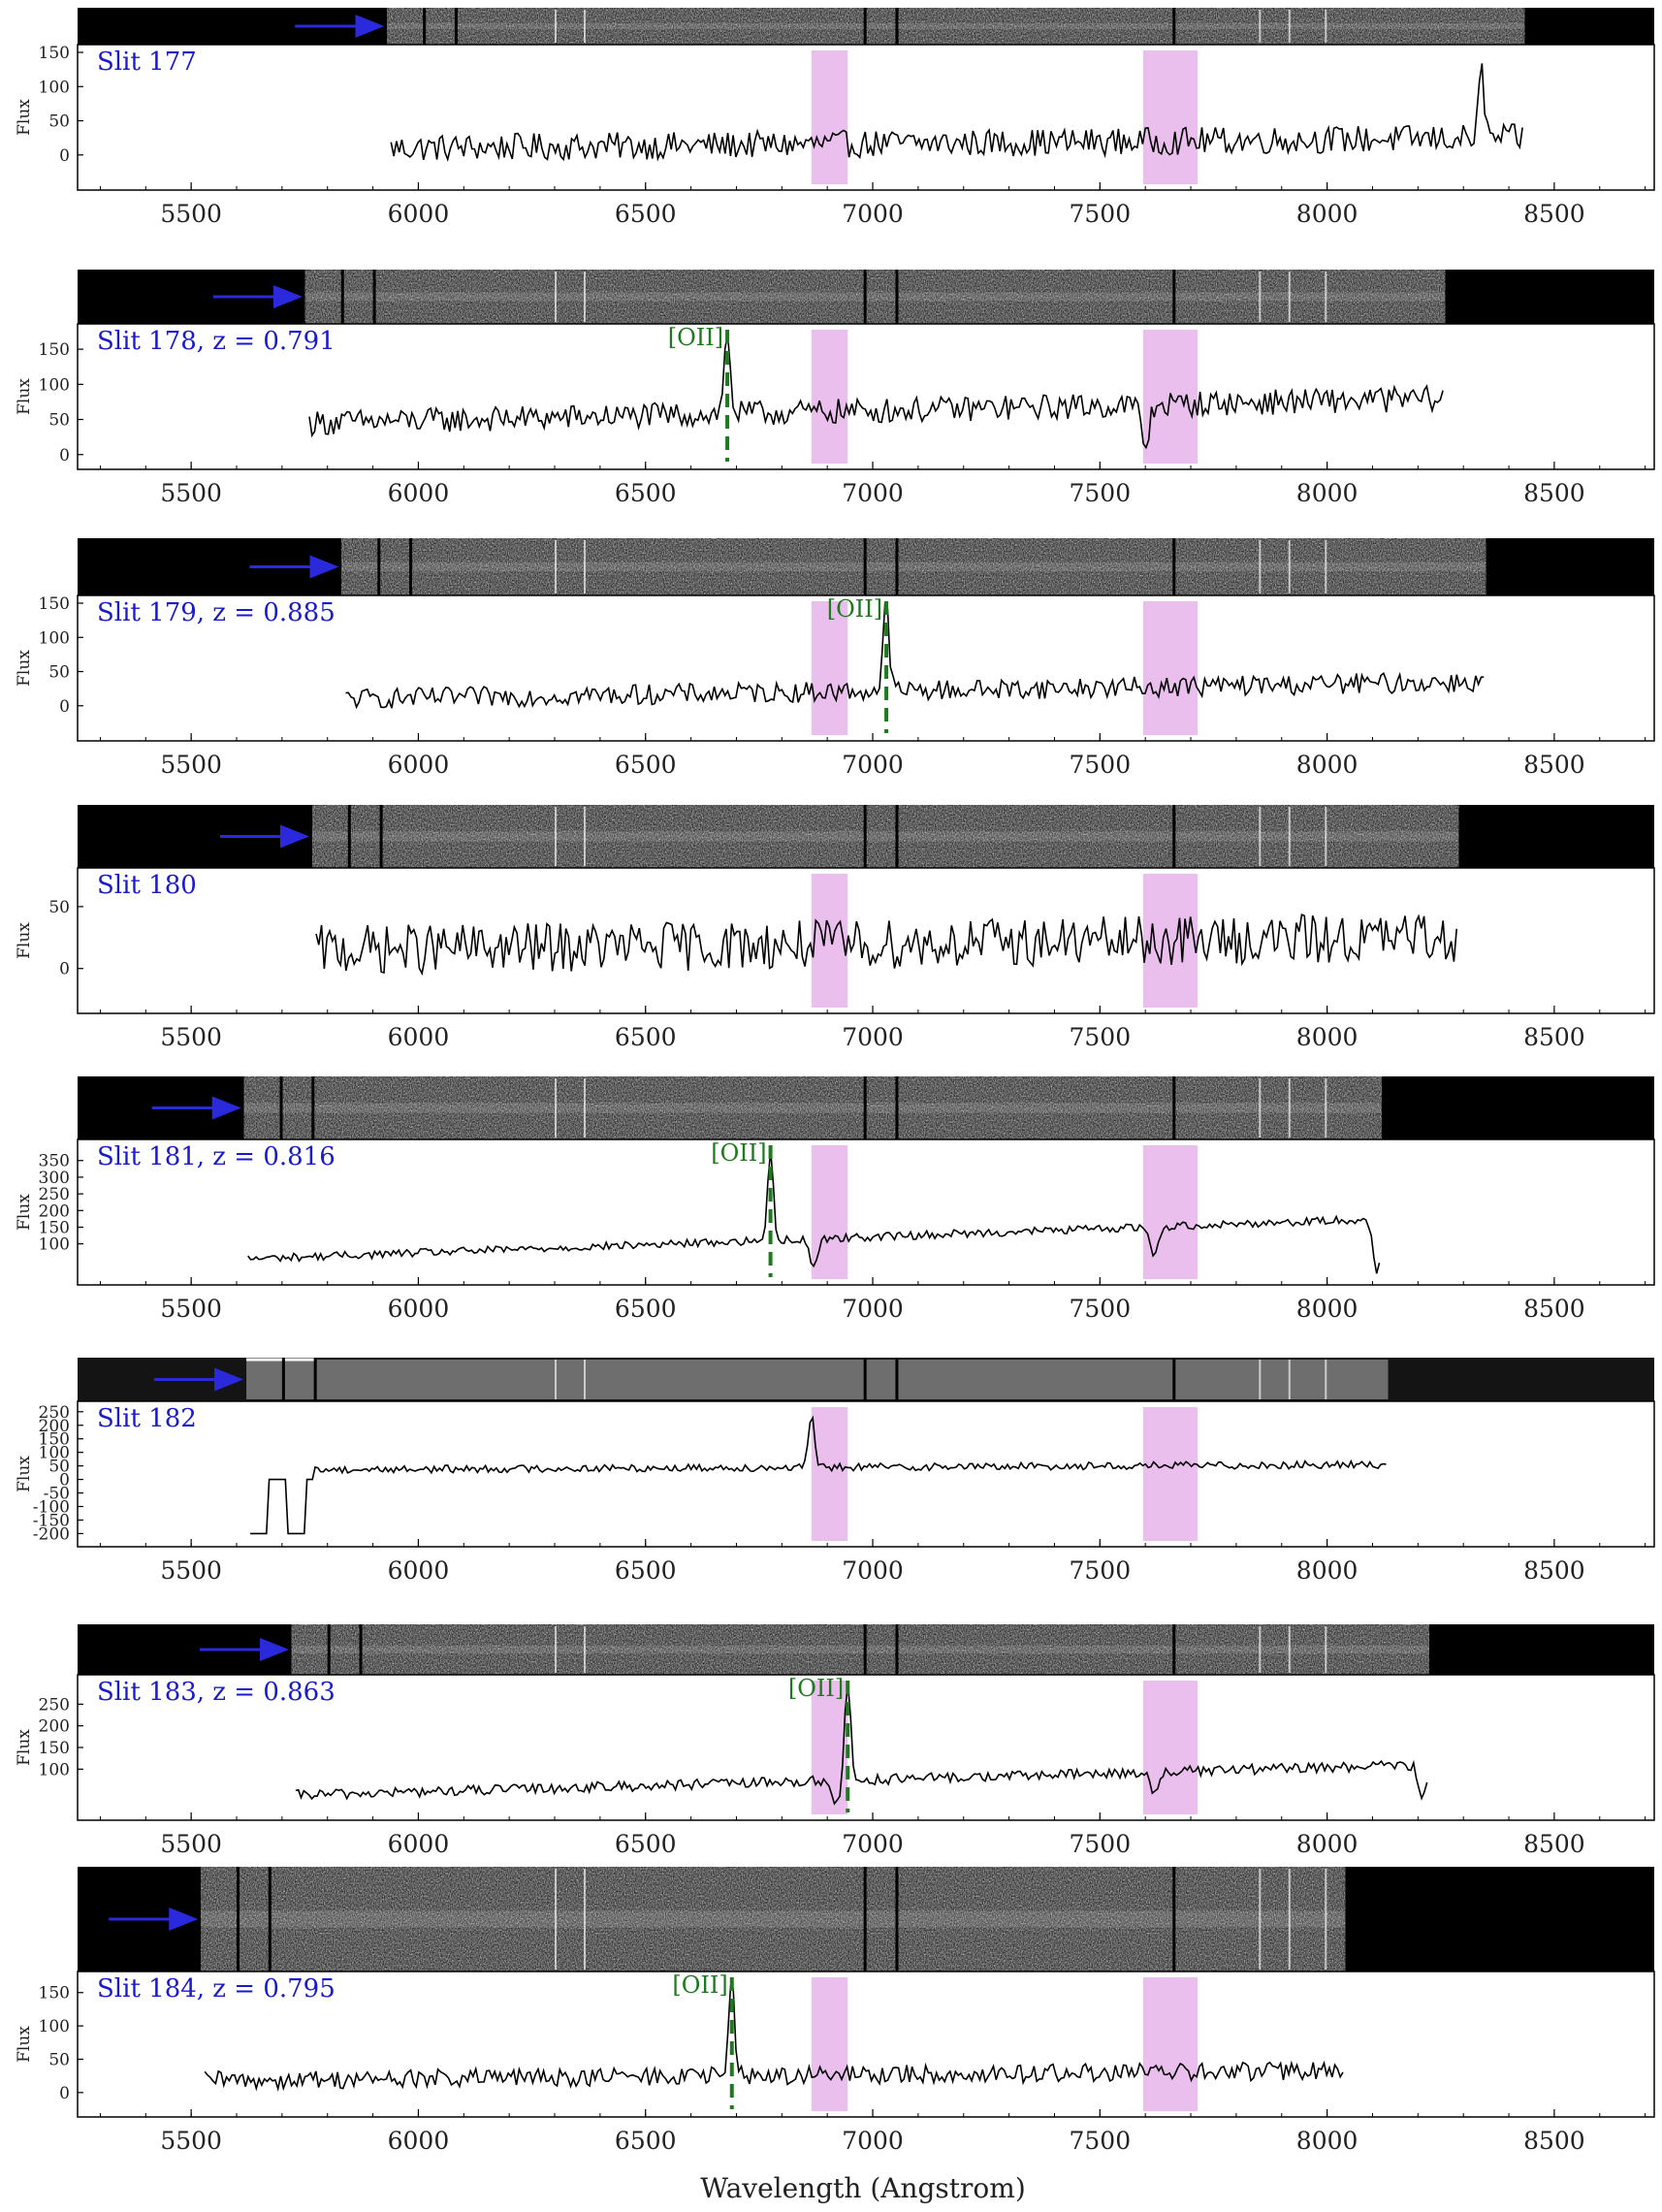 This screenshot has width=1662, height=2212. What do you see at coordinates (147, 62) in the screenshot?
I see `slit-label: Slit 177` at bounding box center [147, 62].